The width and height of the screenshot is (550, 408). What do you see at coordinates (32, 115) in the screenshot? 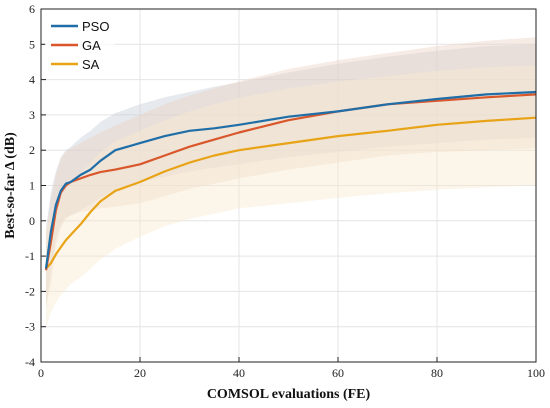
I see `y-tick-label: 3` at bounding box center [32, 115].